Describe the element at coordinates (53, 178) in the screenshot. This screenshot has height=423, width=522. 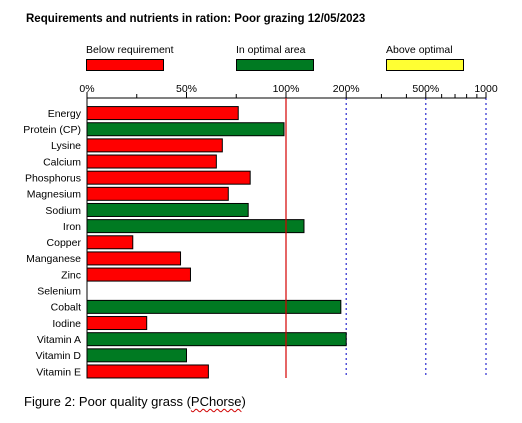
I see `category-label: Phosphorus` at that location.